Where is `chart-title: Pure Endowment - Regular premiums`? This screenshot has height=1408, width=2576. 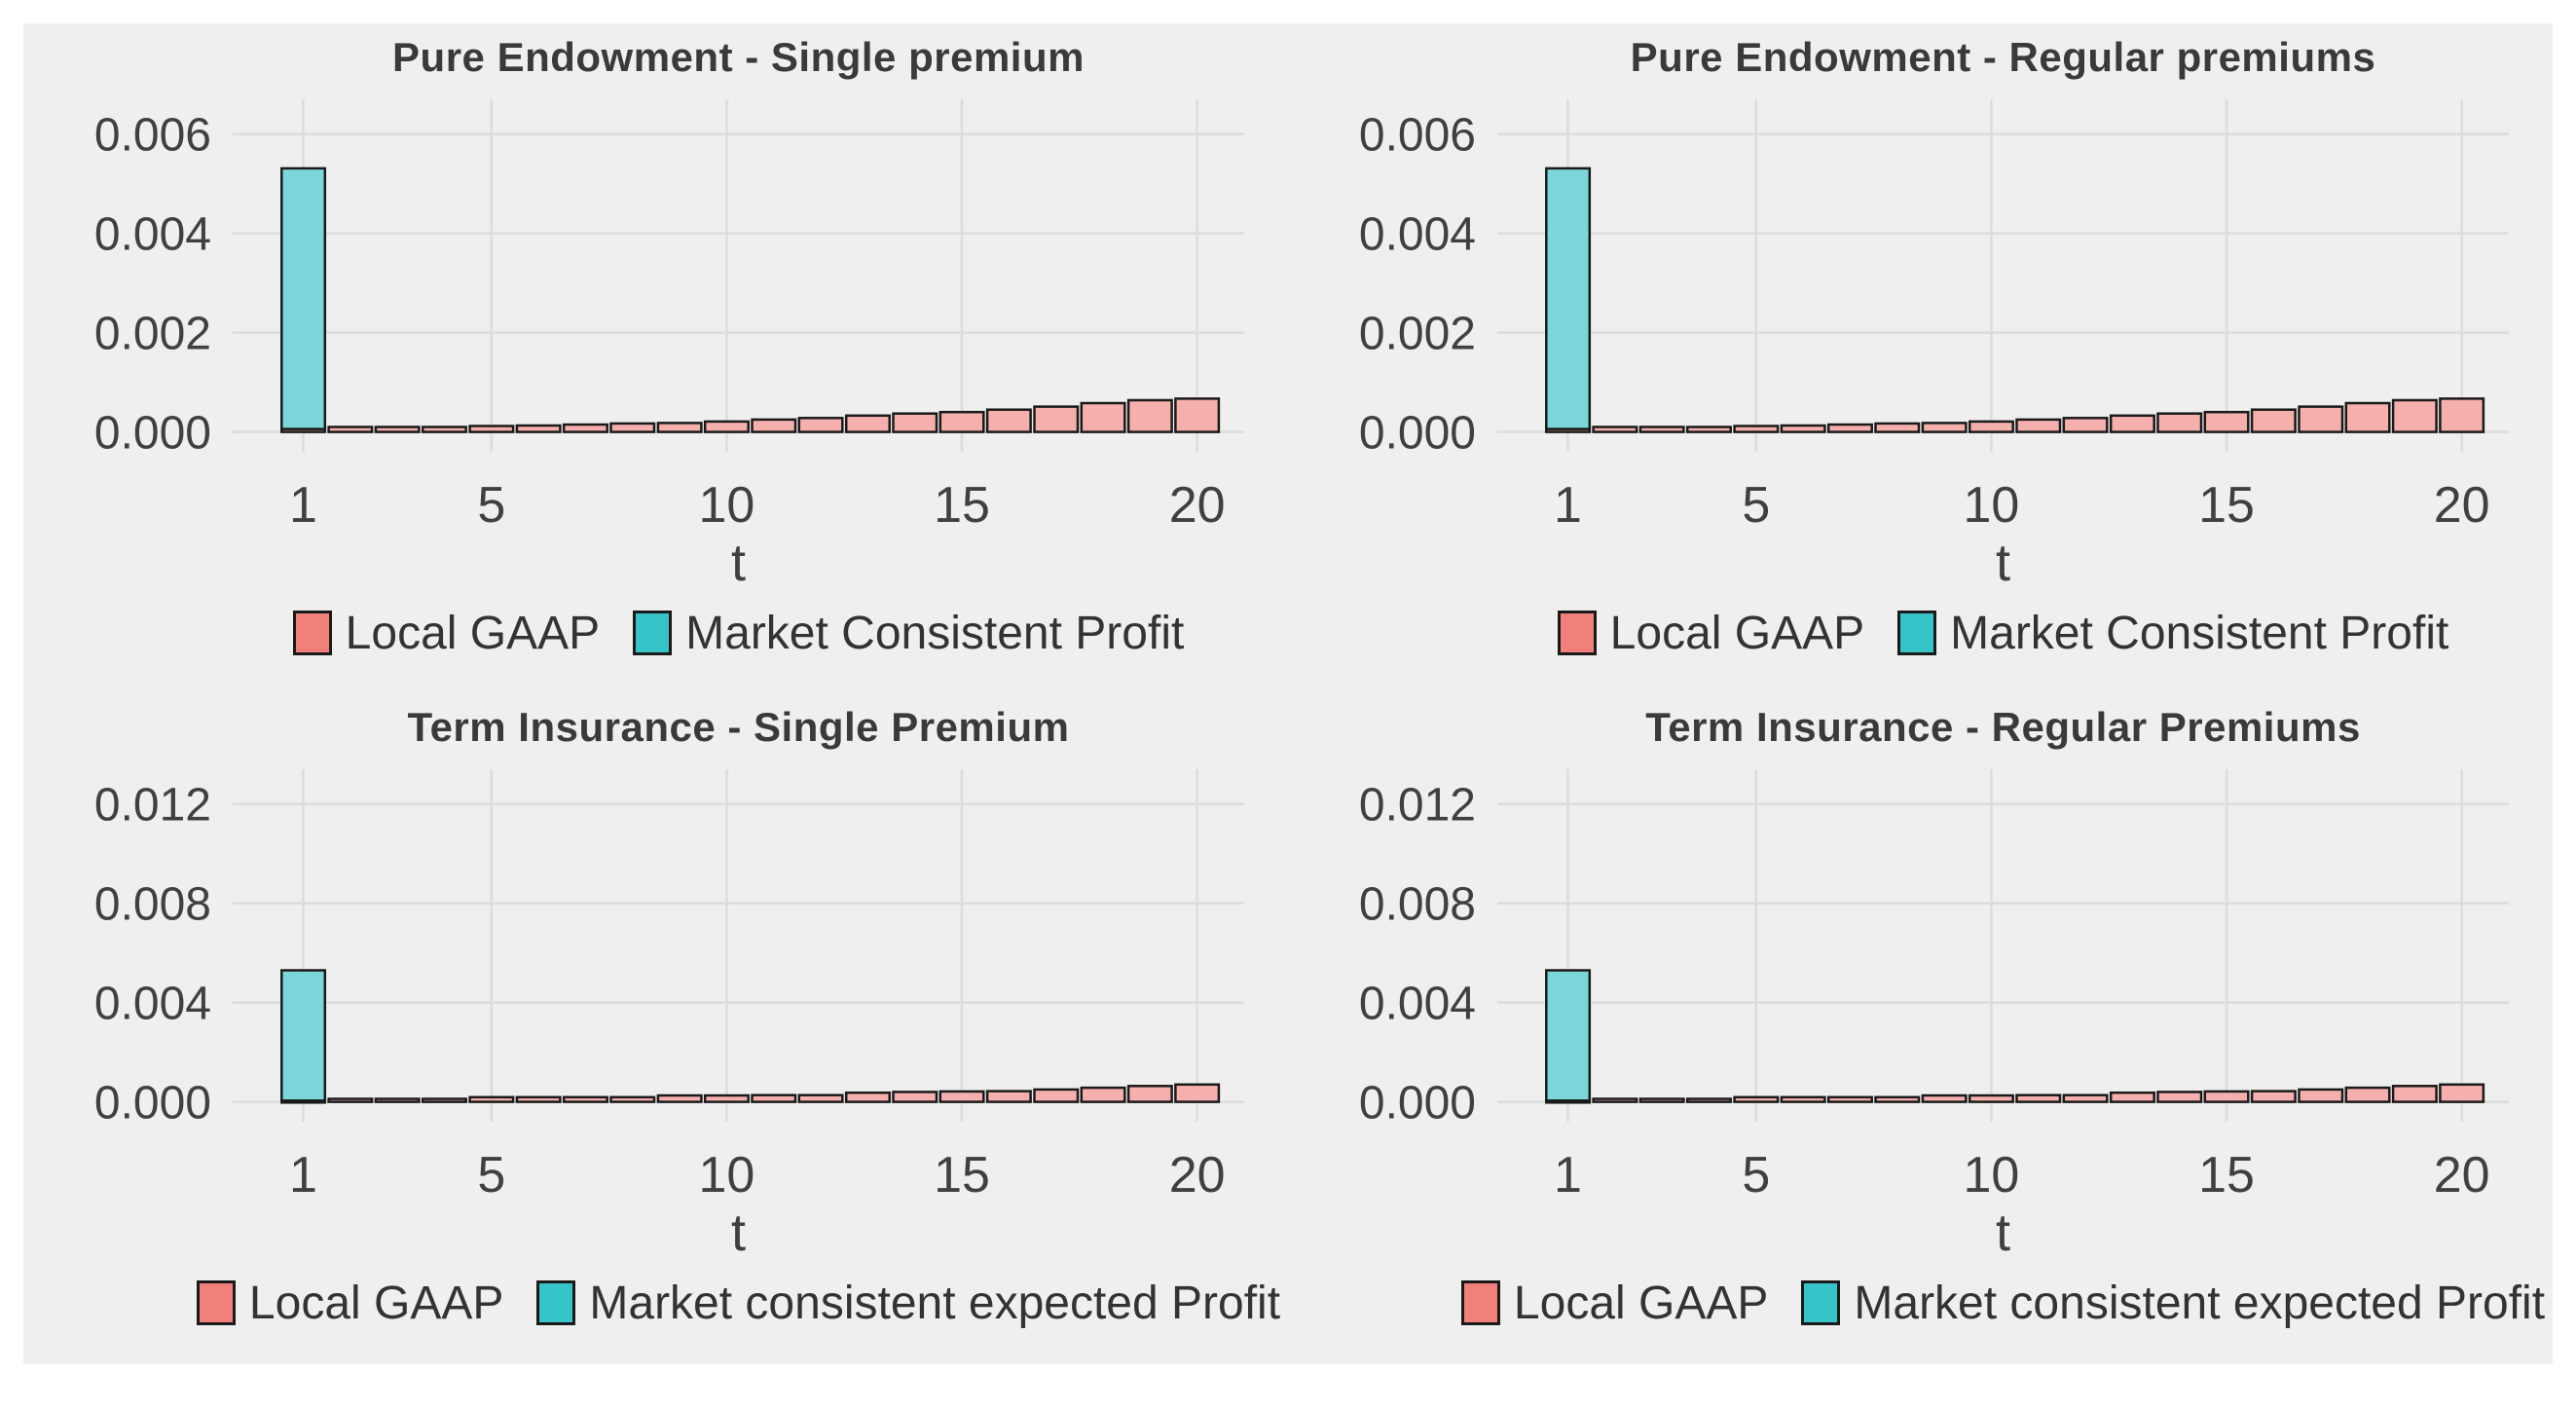 chart-title: Pure Endowment - Regular premiums is located at coordinates (2003, 57).